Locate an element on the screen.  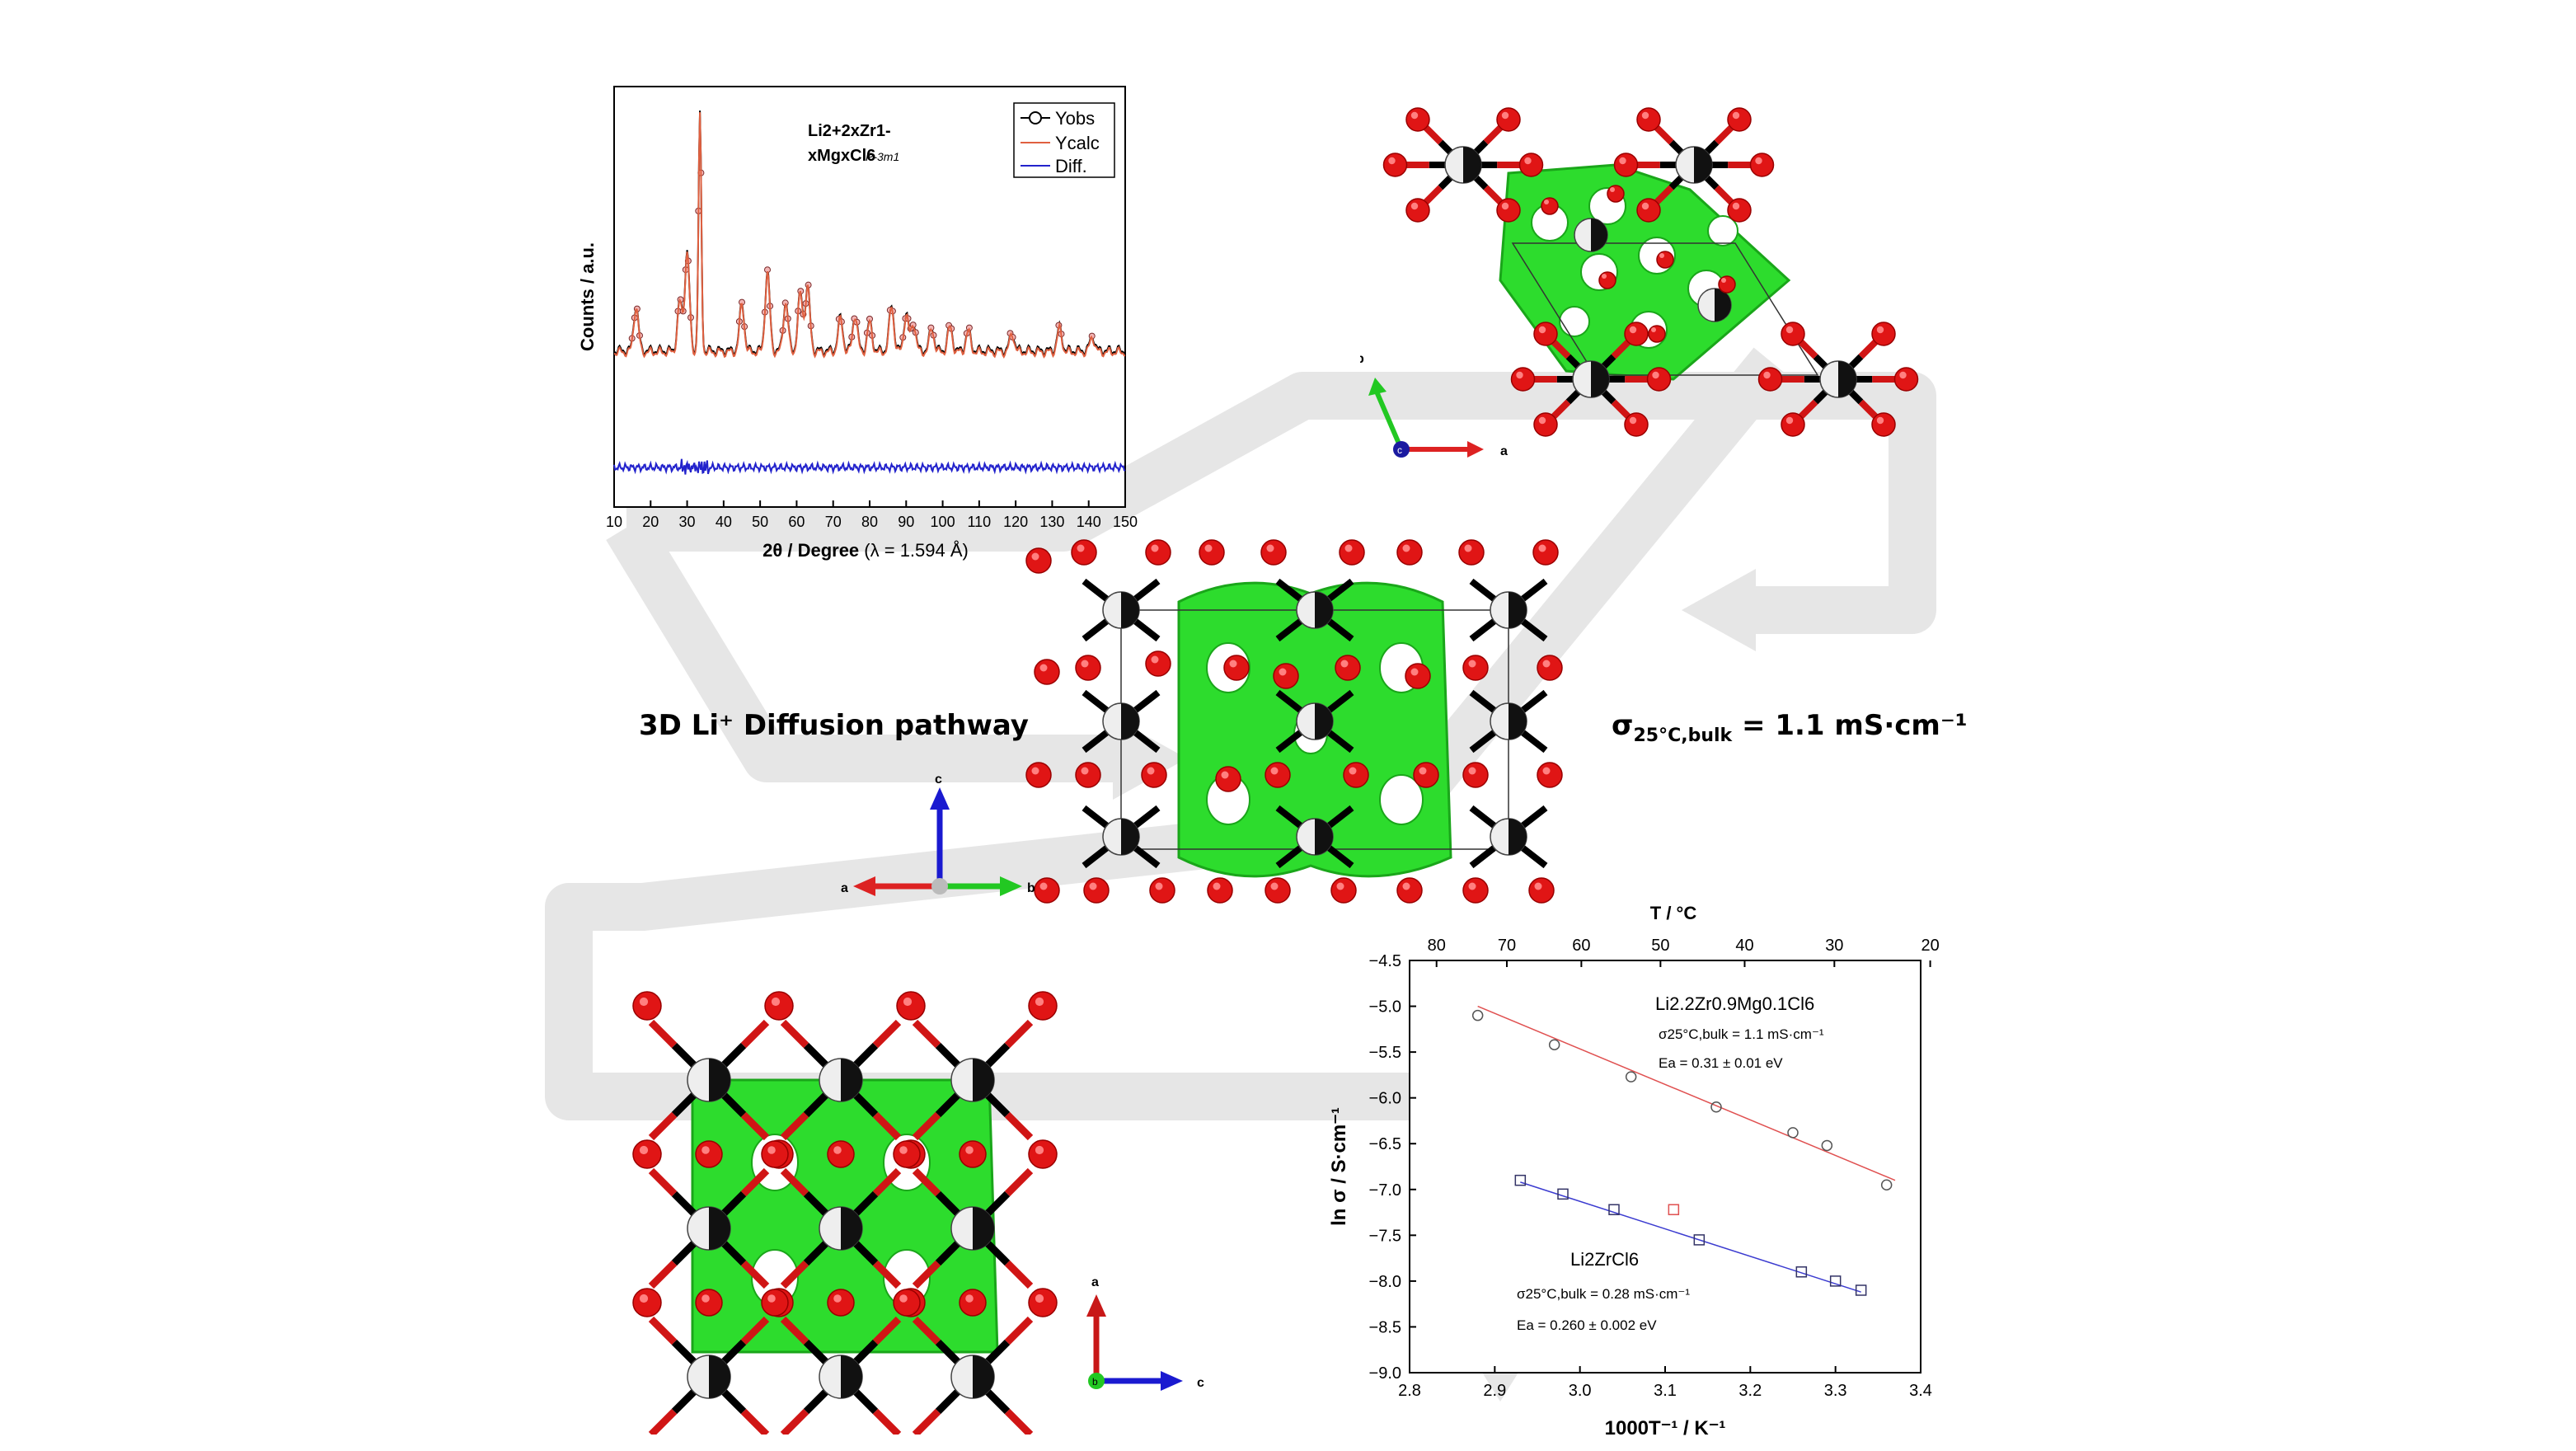
arr-toptick-label: 60 is located at coordinates (1581, 946).